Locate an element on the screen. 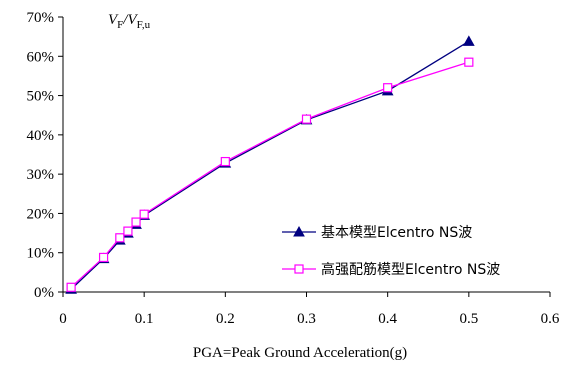 This screenshot has width=569, height=365. x-tick-label: 0.2 is located at coordinates (225, 319).